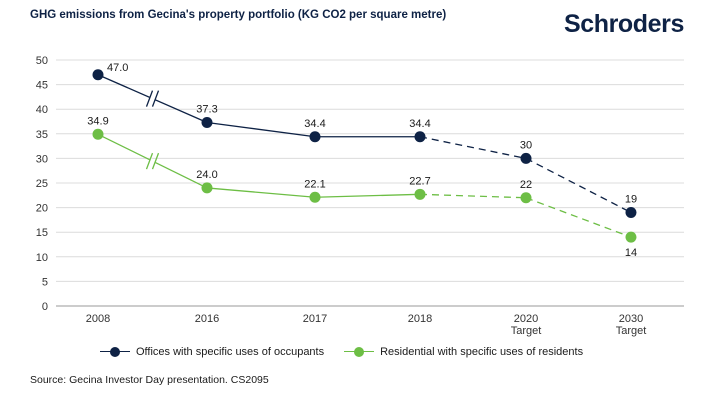 The width and height of the screenshot is (708, 400). I want to click on data-label: 14, so click(631, 253).